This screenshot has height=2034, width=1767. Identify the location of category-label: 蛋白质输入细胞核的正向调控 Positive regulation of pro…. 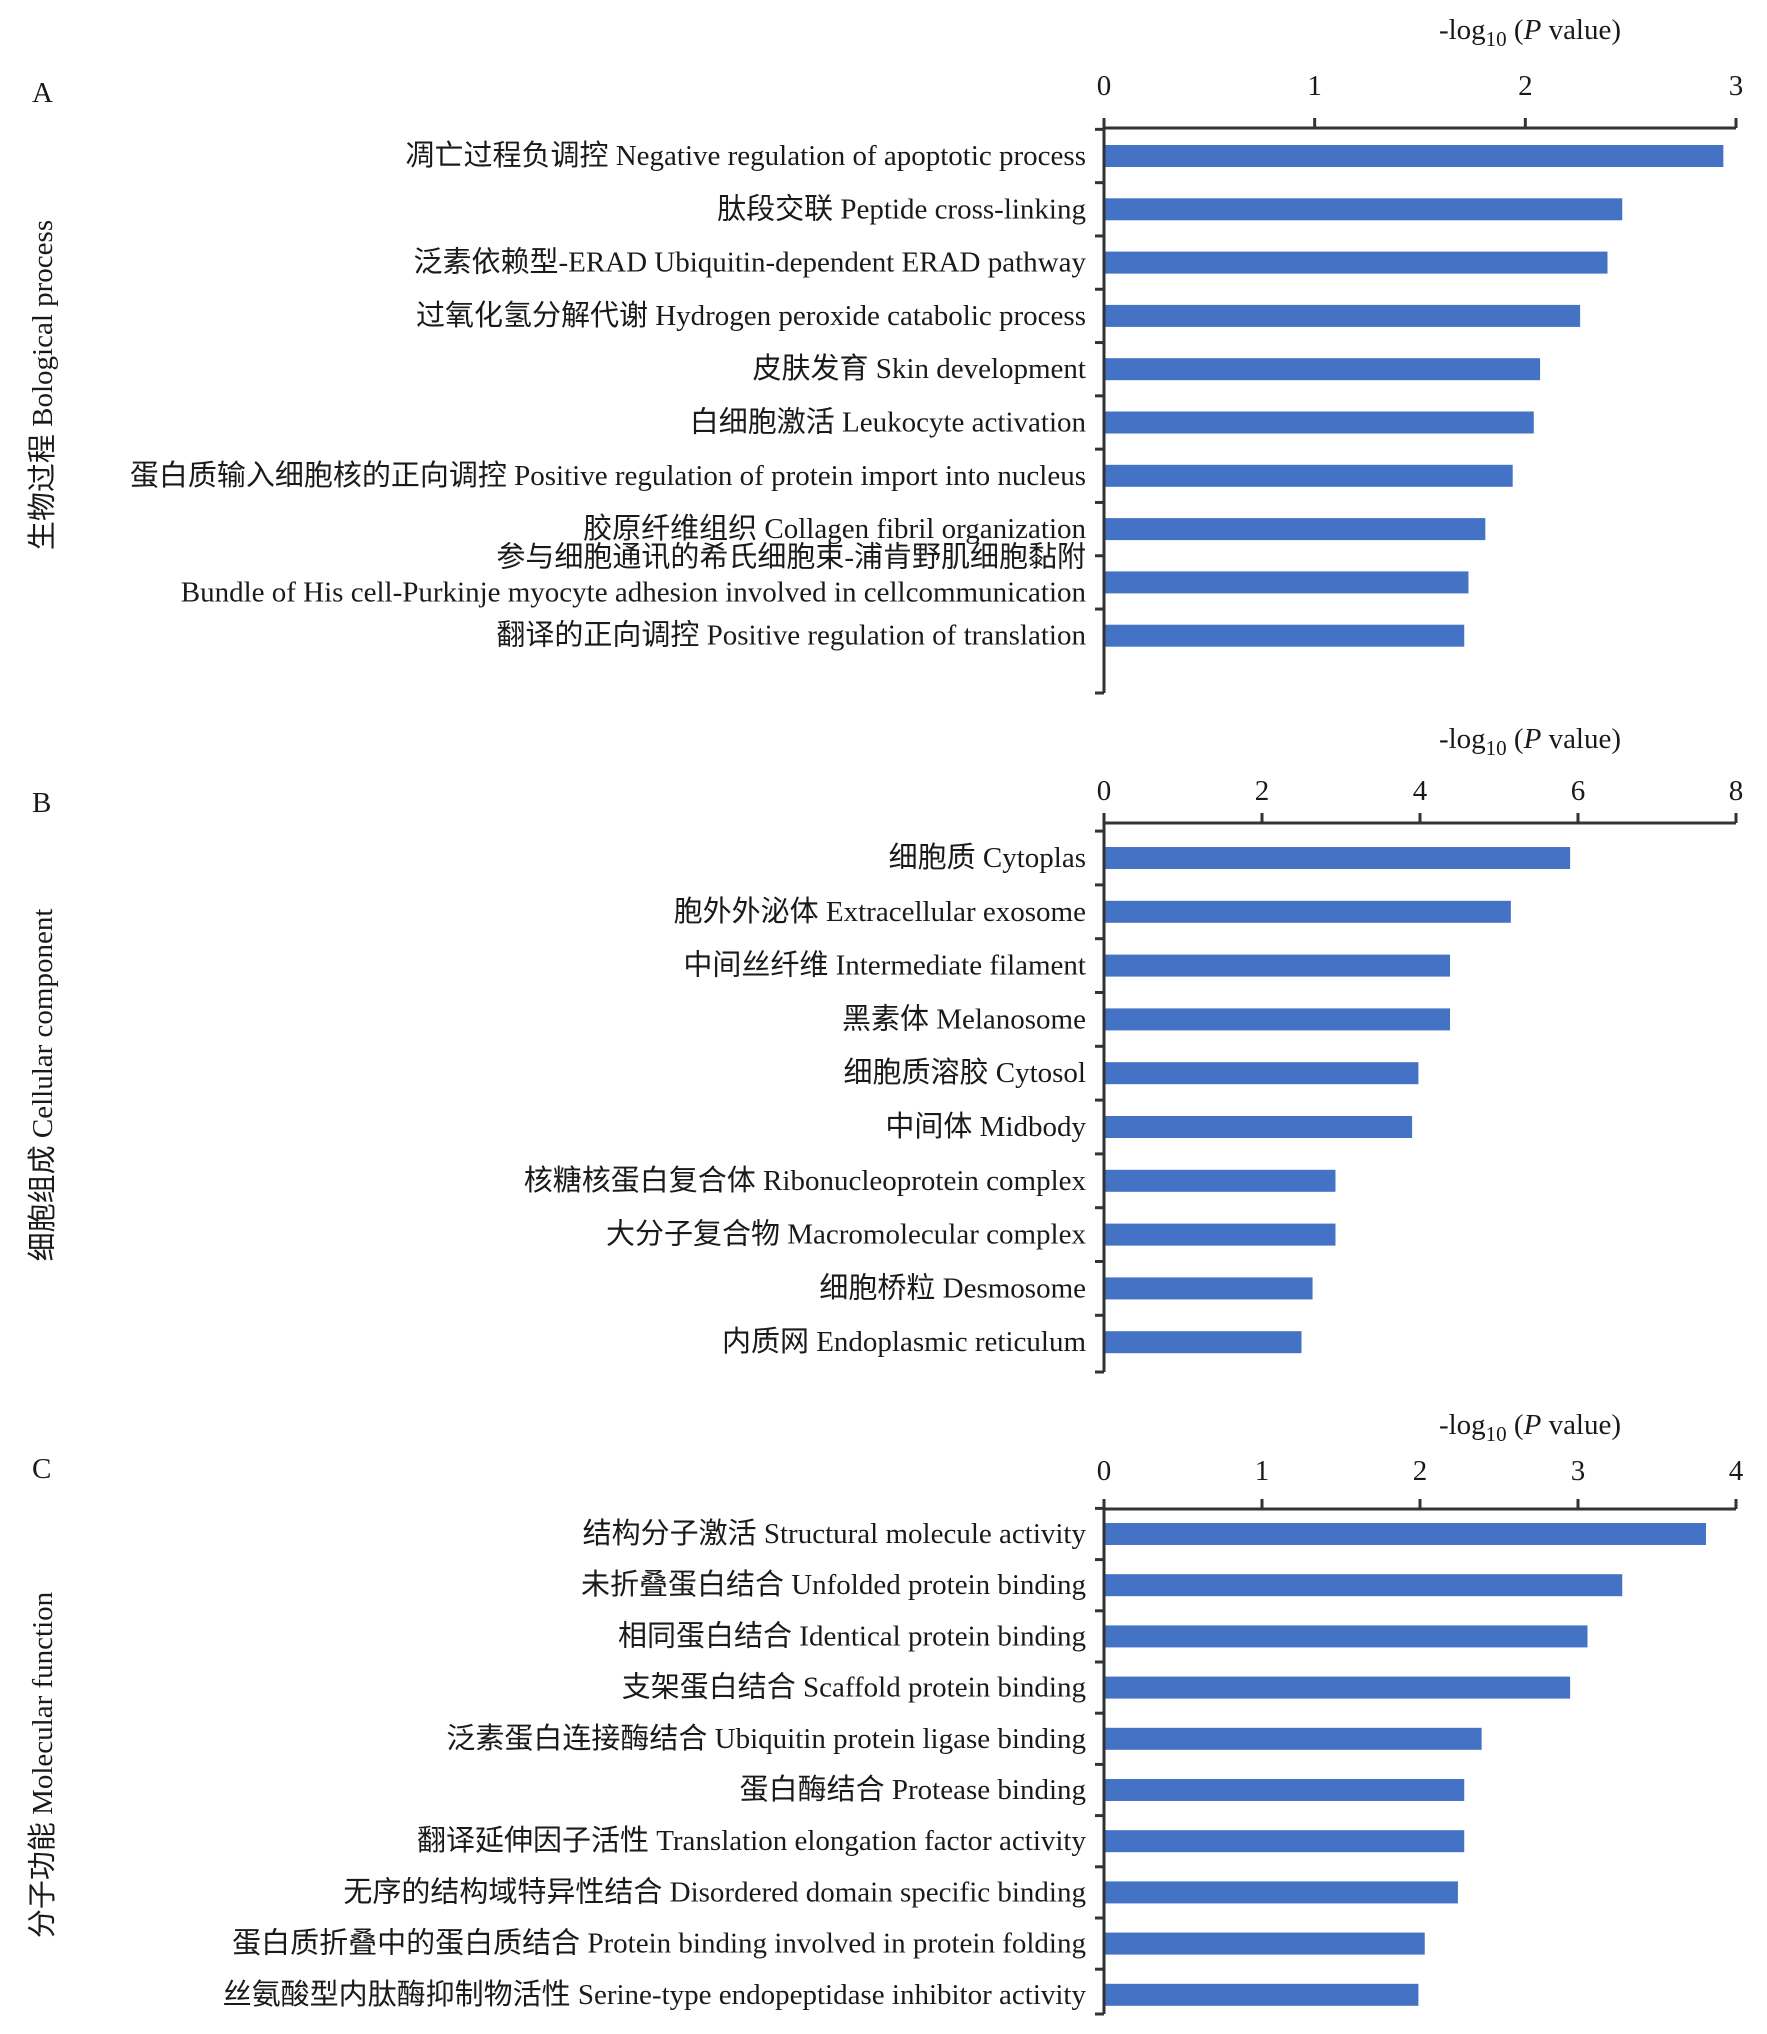
(608, 475).